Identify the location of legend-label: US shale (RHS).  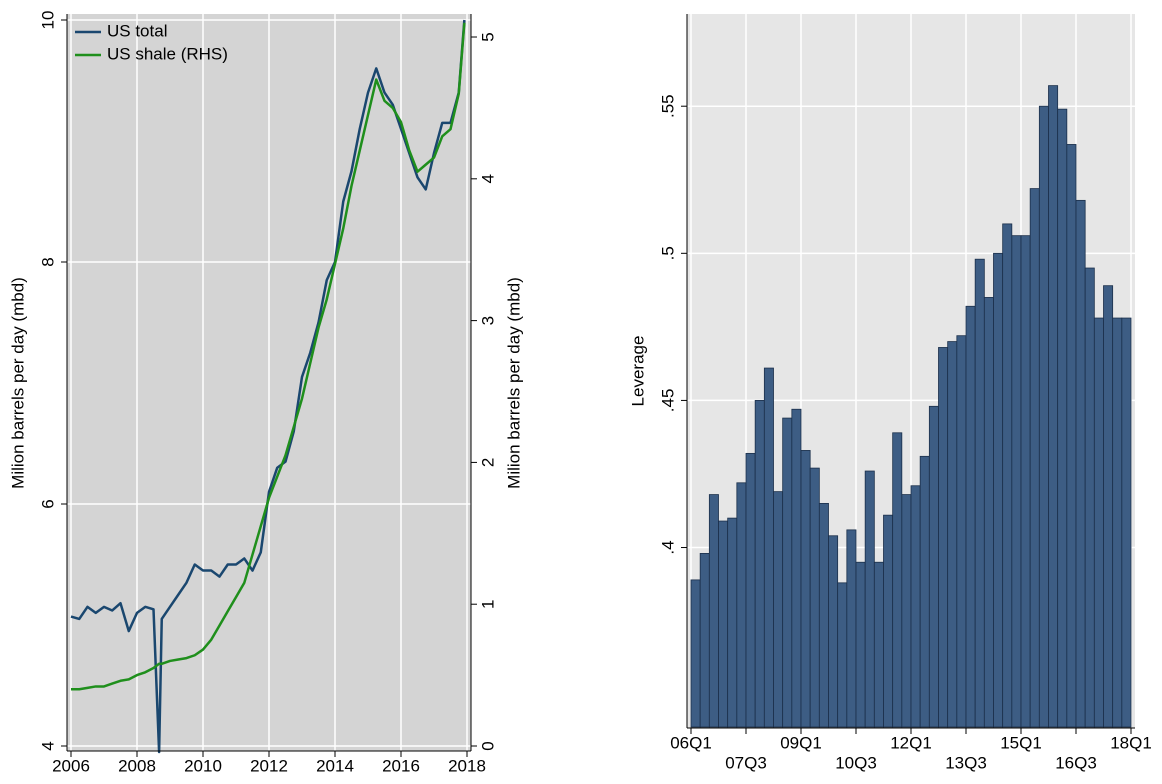
(167, 53).